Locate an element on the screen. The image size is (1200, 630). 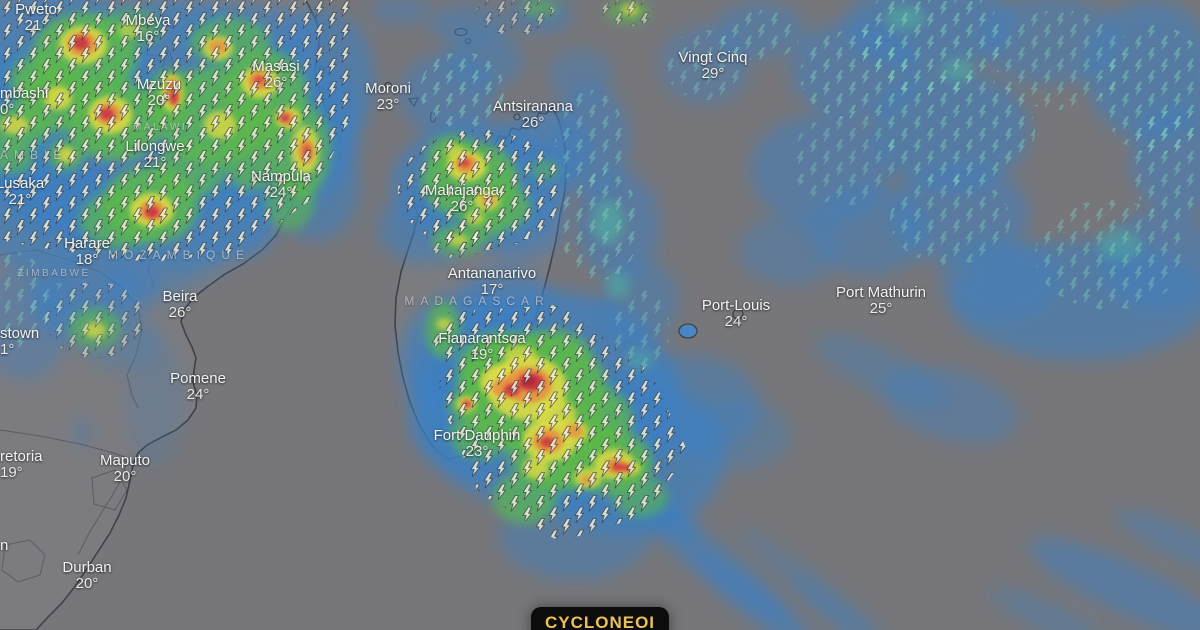
watermark-cycloneoi: CYCLONEOI is located at coordinates (600, 618).